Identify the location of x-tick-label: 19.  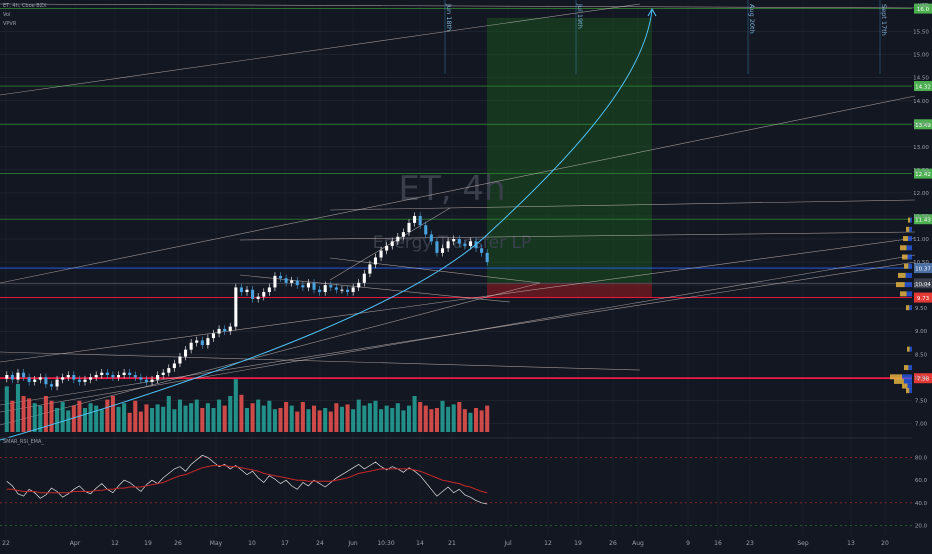
(578, 543).